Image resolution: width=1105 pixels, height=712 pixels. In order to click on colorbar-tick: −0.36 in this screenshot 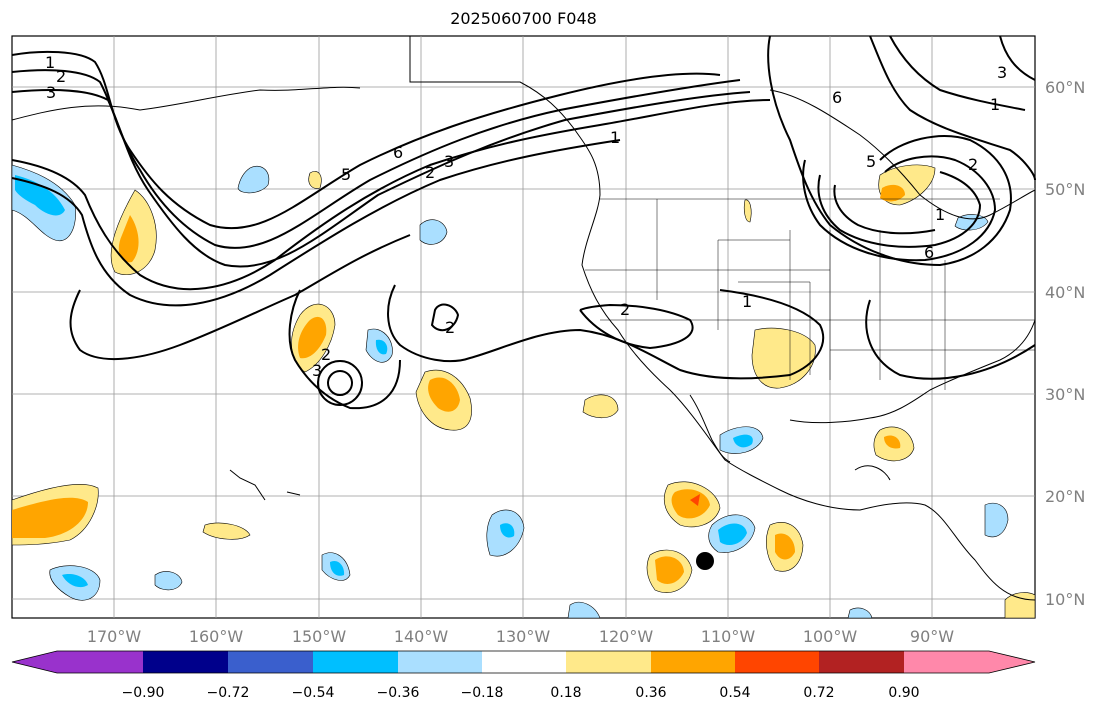, I will do `click(398, 693)`.